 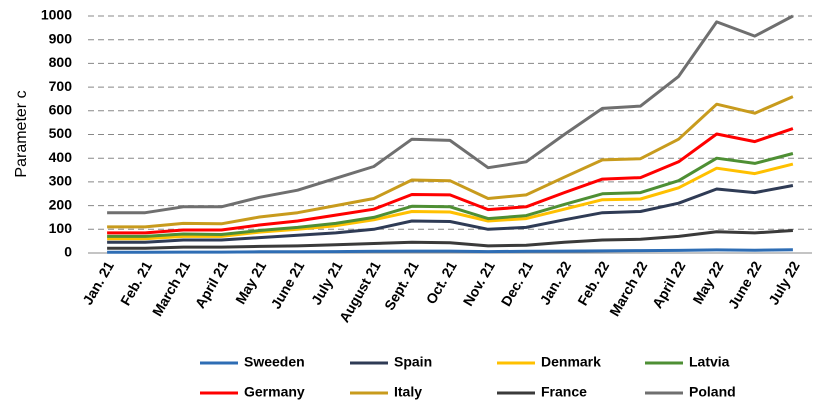 What do you see at coordinates (61, 228) in the screenshot?
I see `y-tick-label: 100` at bounding box center [61, 228].